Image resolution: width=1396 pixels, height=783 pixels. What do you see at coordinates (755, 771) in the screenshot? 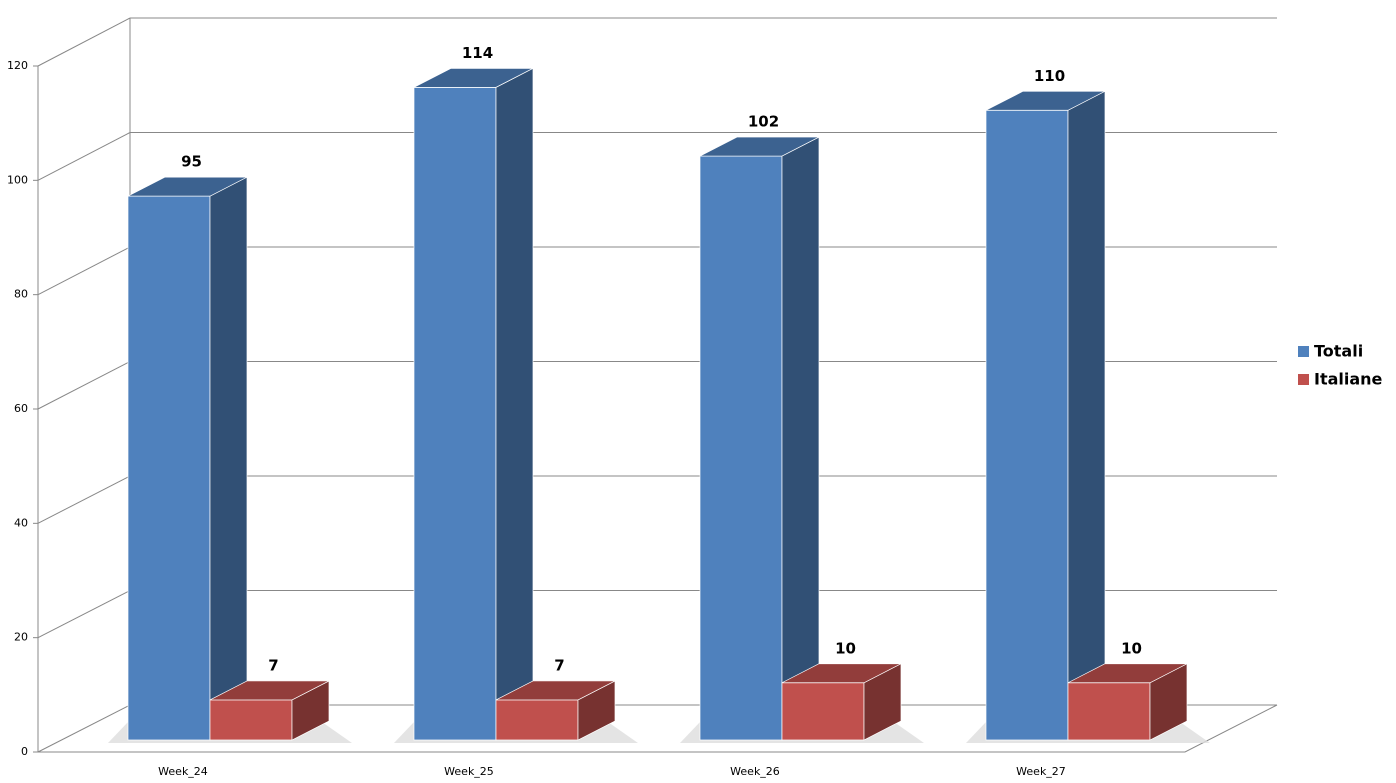
I see `x-tick-label: Week_26` at bounding box center [755, 771].